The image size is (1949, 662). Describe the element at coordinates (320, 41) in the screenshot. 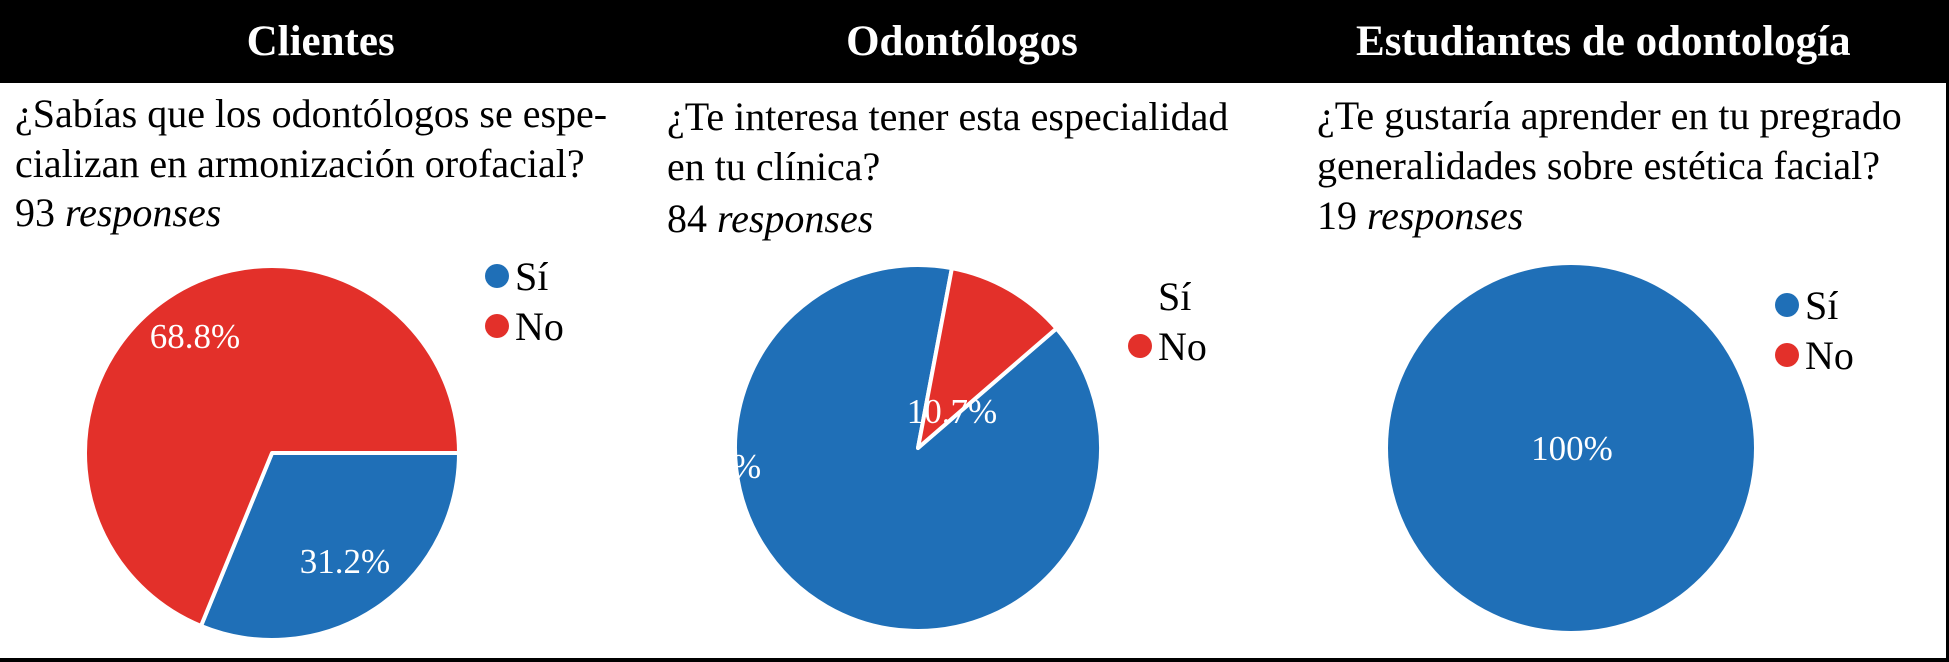

I see `header-clientes: Clientes` at that location.